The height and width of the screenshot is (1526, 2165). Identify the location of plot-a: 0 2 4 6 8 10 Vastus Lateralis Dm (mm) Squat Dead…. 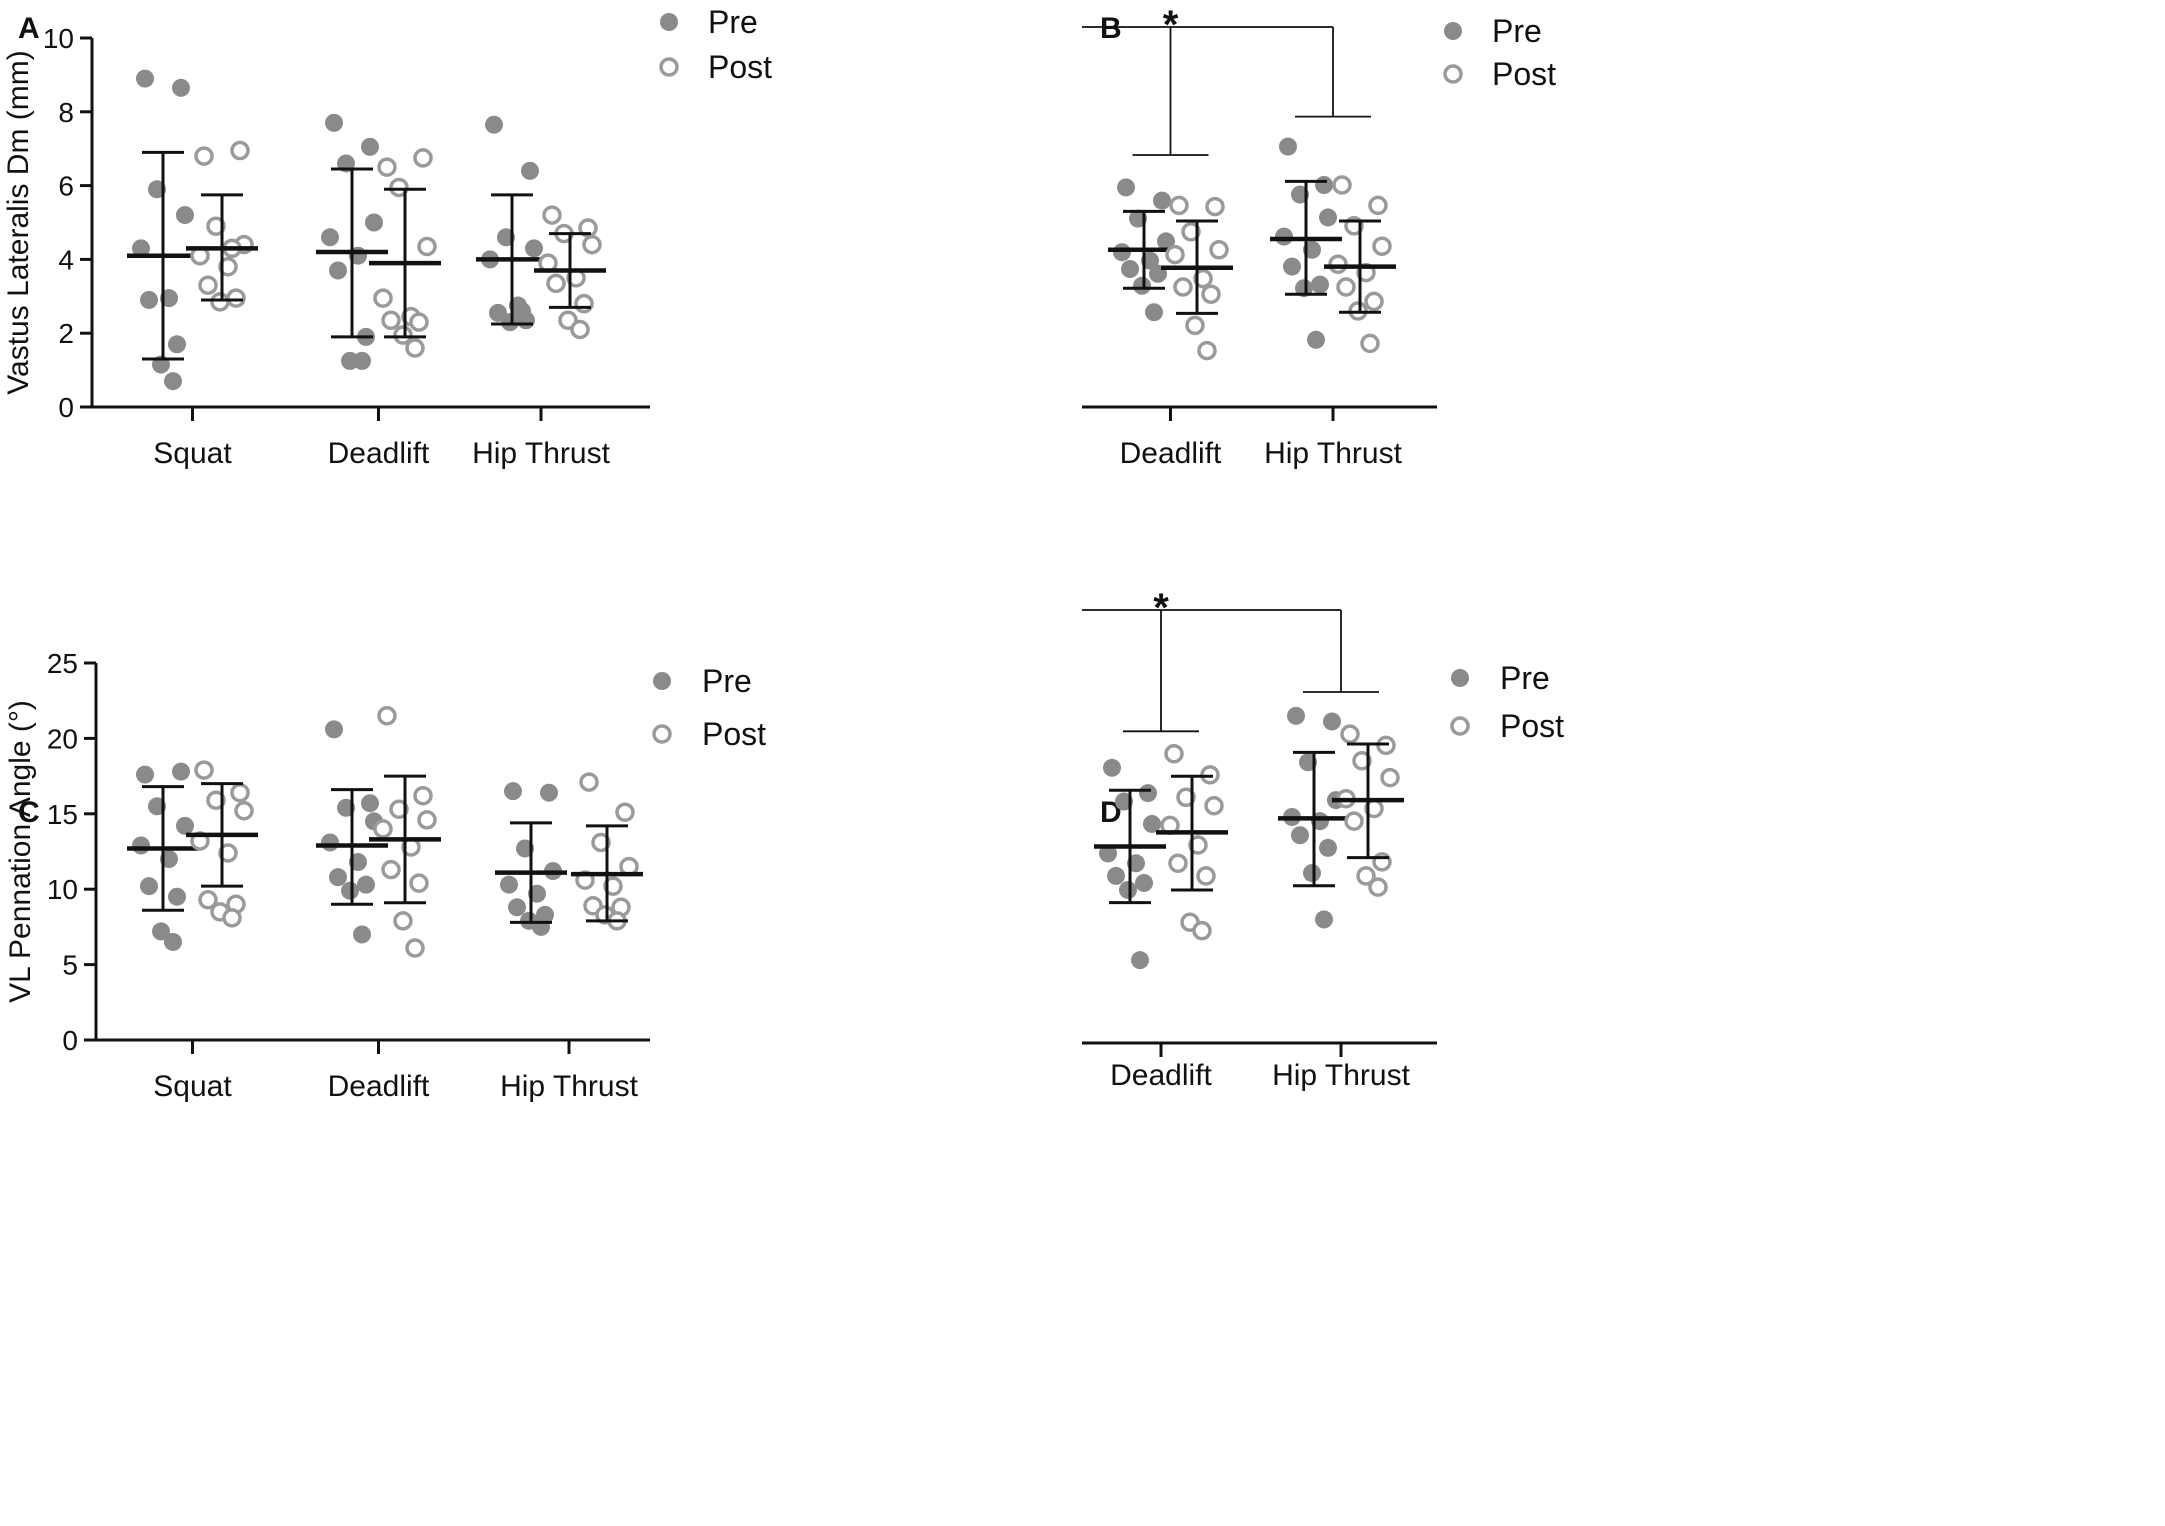
(387, 237).